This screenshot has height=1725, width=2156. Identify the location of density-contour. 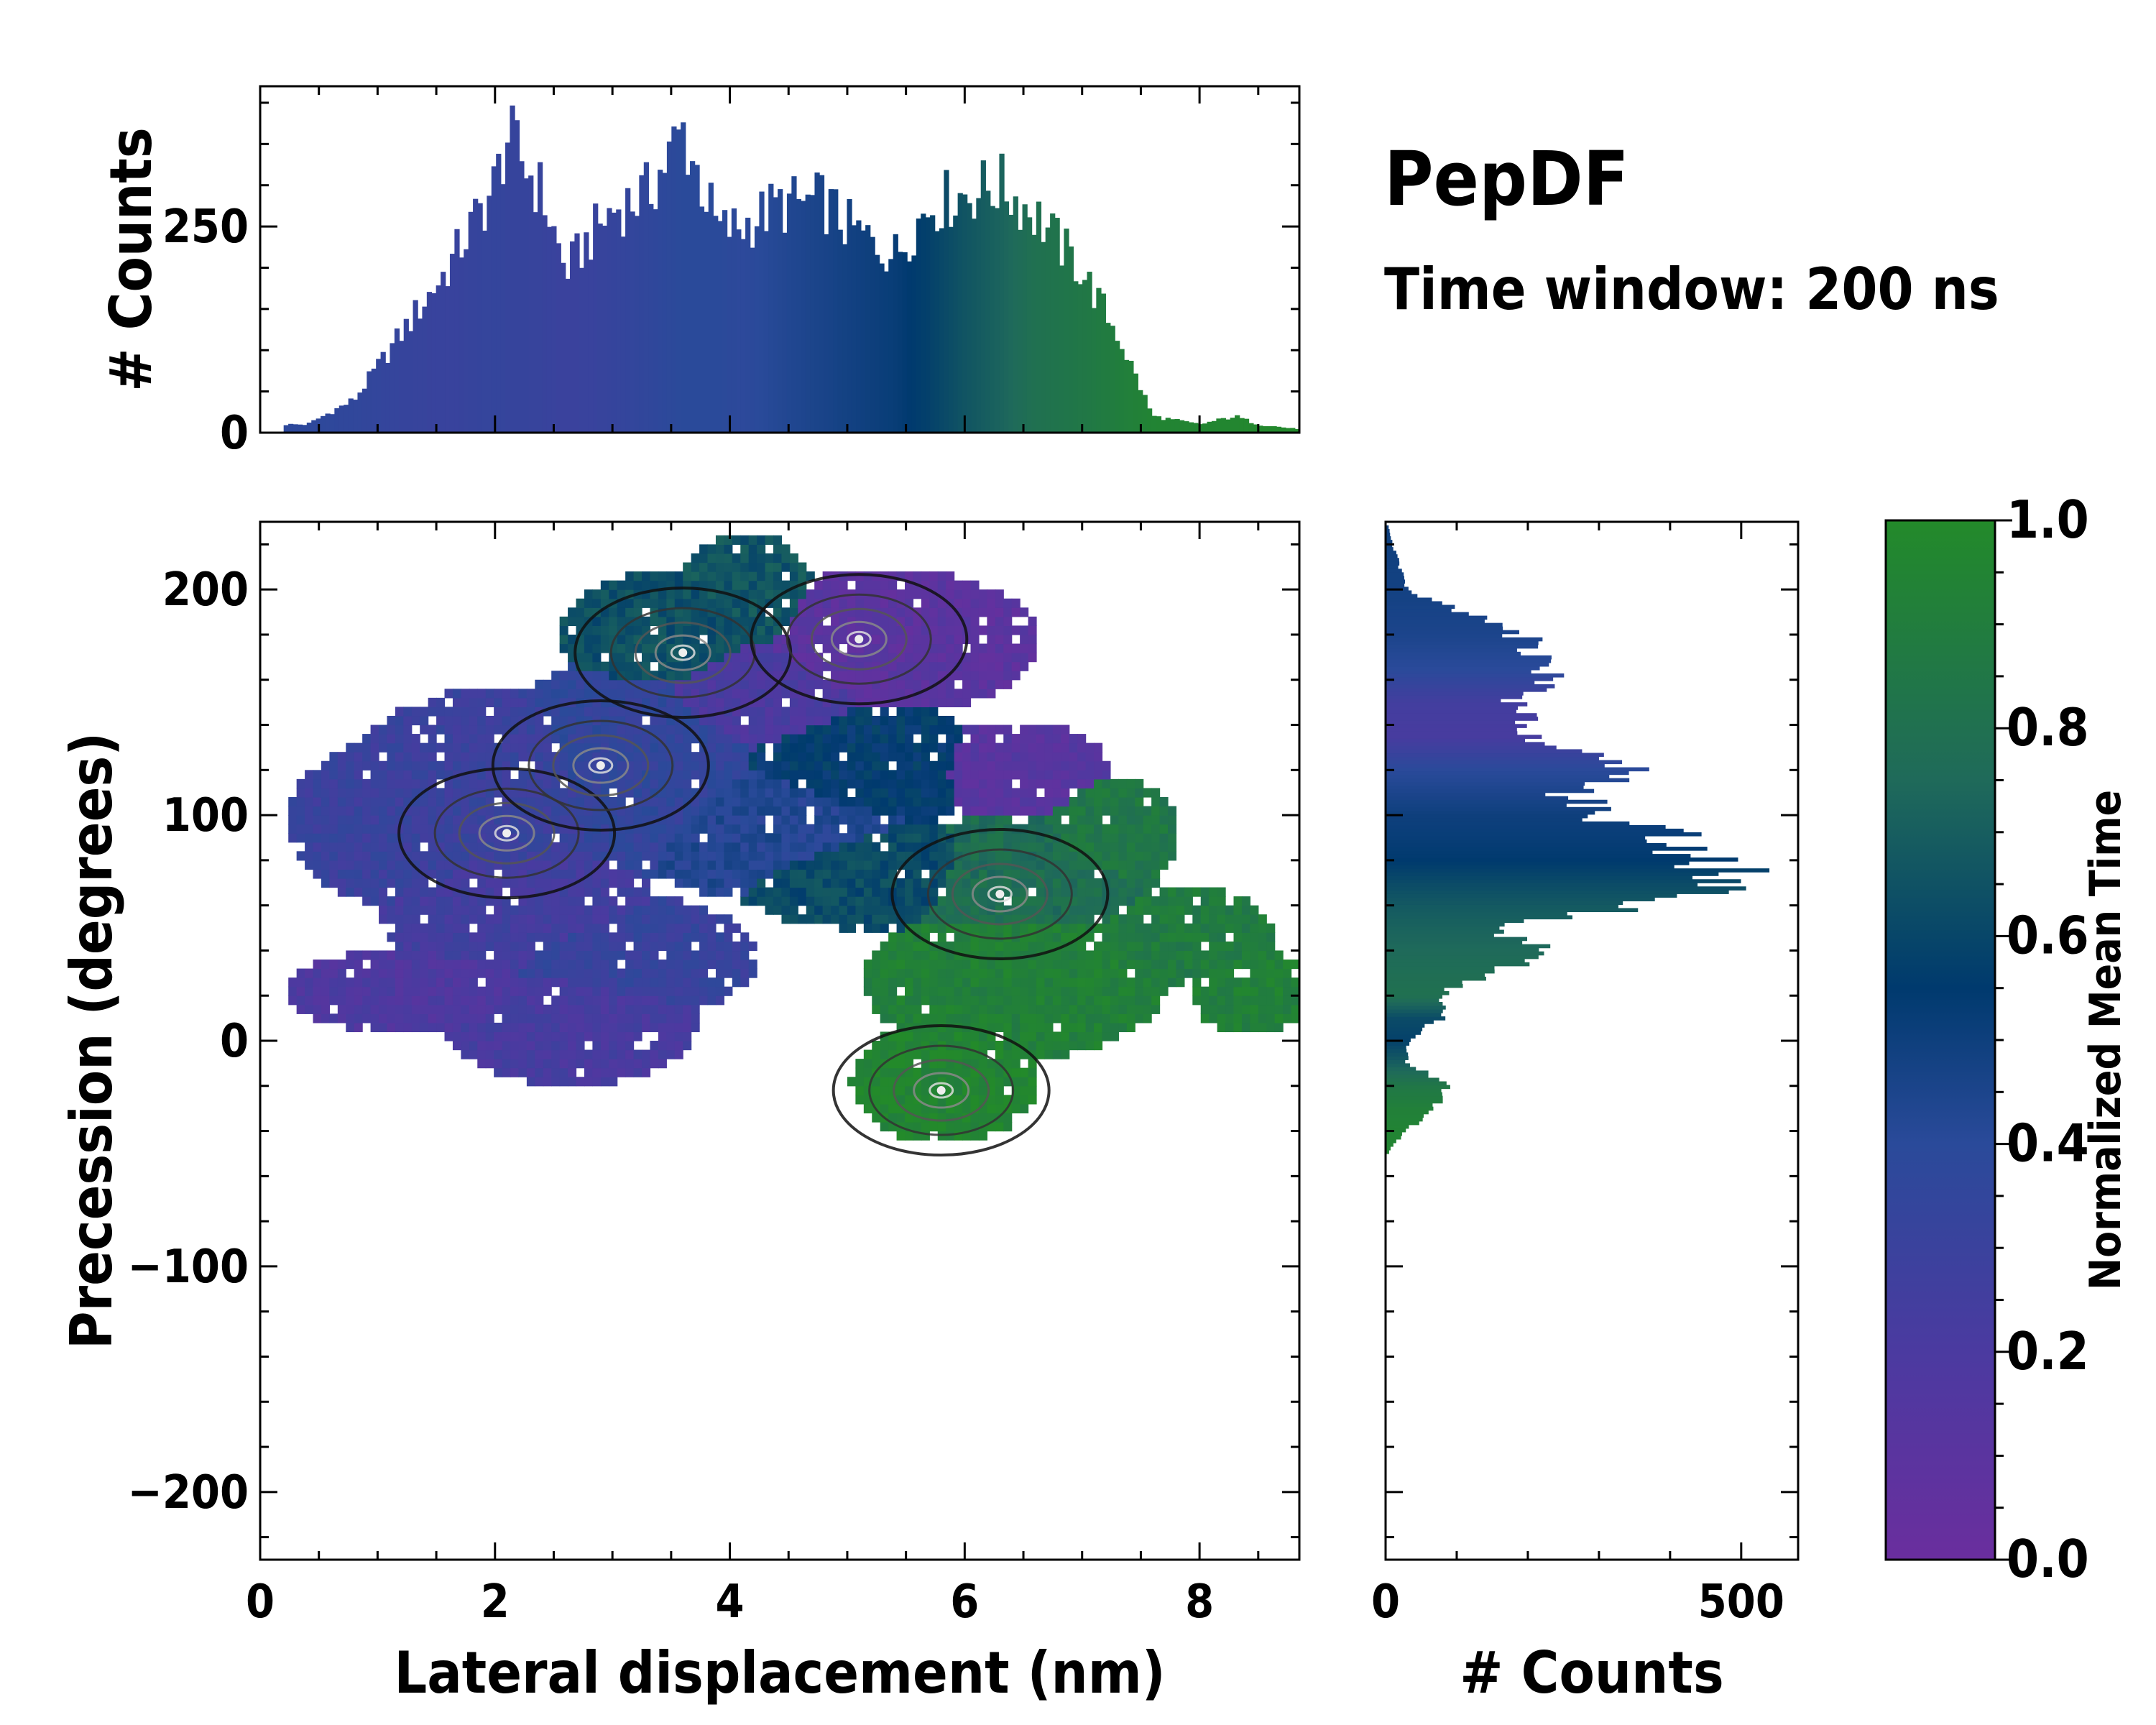
(601, 765).